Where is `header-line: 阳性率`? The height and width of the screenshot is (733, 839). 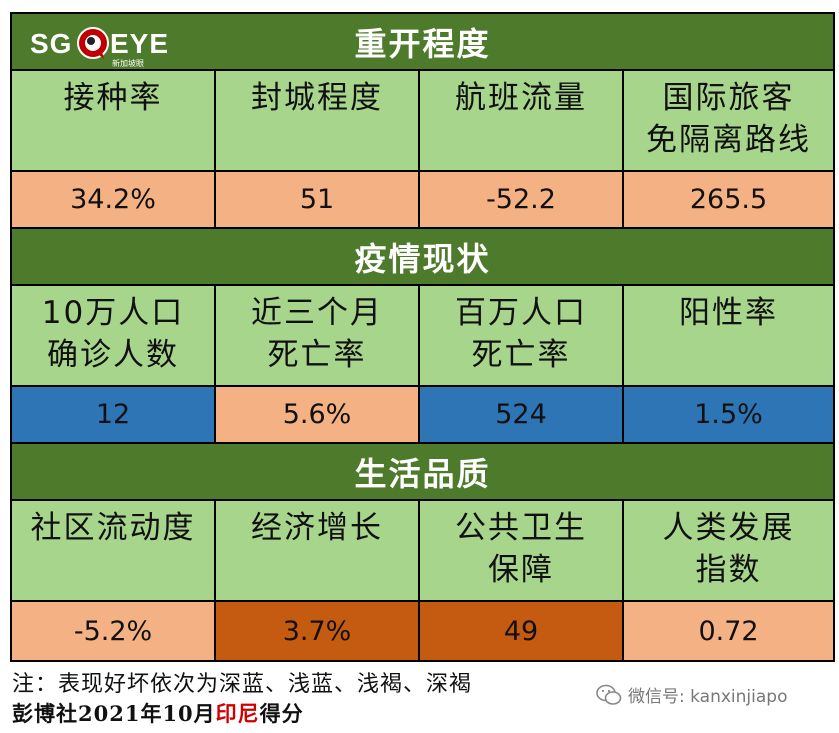
header-line: 阳性率 is located at coordinates (728, 313).